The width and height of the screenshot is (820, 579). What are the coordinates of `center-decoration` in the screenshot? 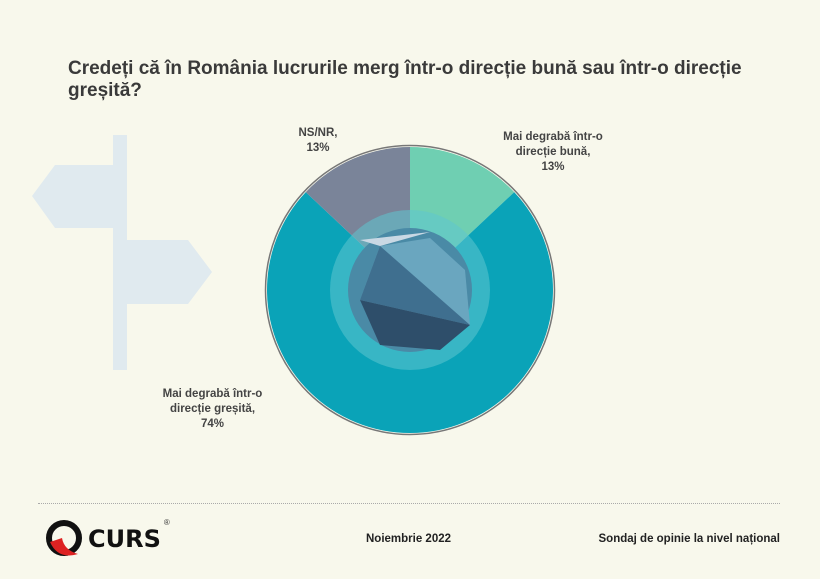 It's located at (410, 290).